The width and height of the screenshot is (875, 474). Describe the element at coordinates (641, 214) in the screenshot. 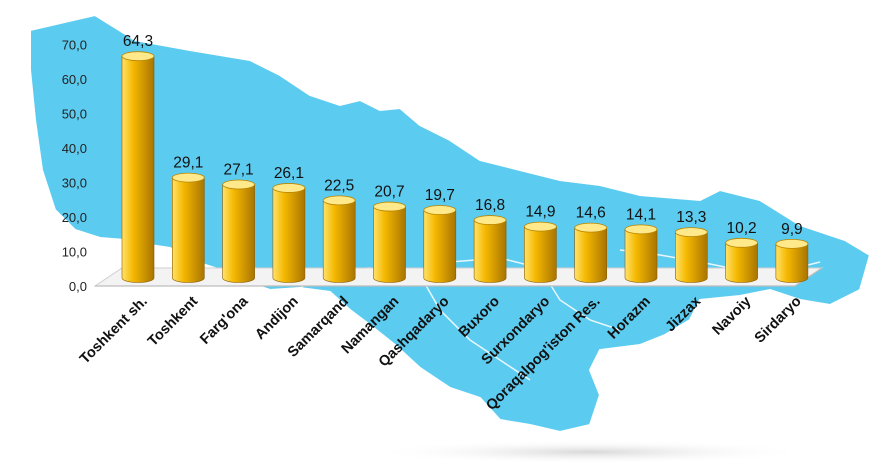

I see `bar-value-label: 14,1` at that location.